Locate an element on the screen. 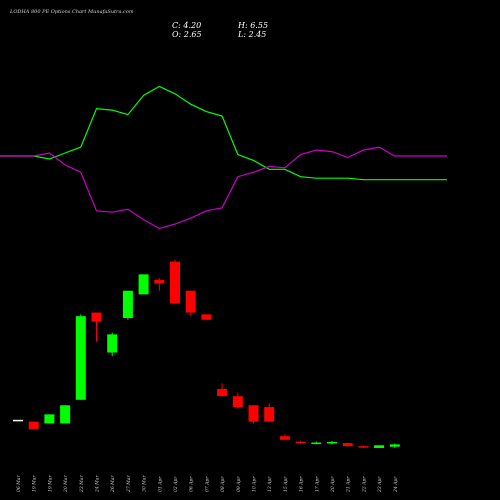  x-tick-label: 27 Mar is located at coordinates (129, 484).